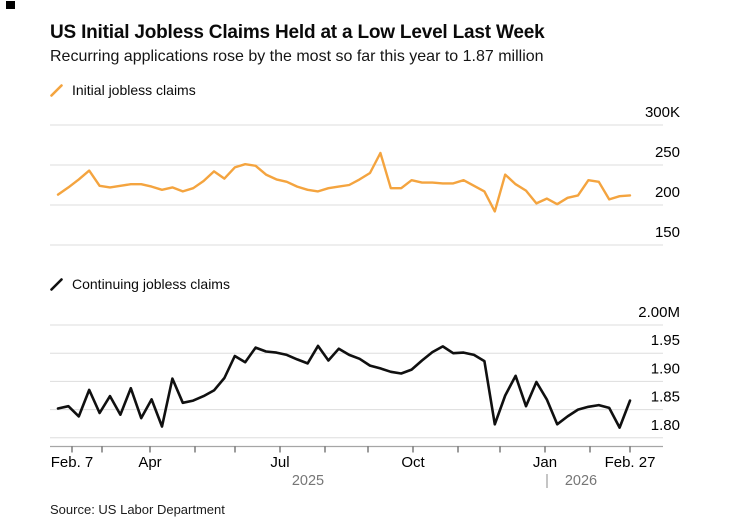 This screenshot has height=532, width=732. Describe the element at coordinates (151, 284) in the screenshot. I see `legend-label-continuing: Continuing jobless claims` at that location.